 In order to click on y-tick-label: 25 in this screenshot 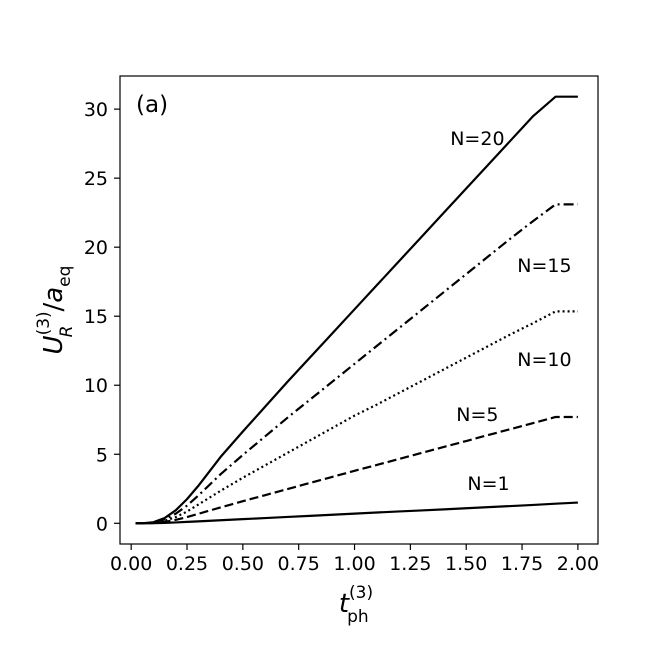, I will do `click(96, 179)`.